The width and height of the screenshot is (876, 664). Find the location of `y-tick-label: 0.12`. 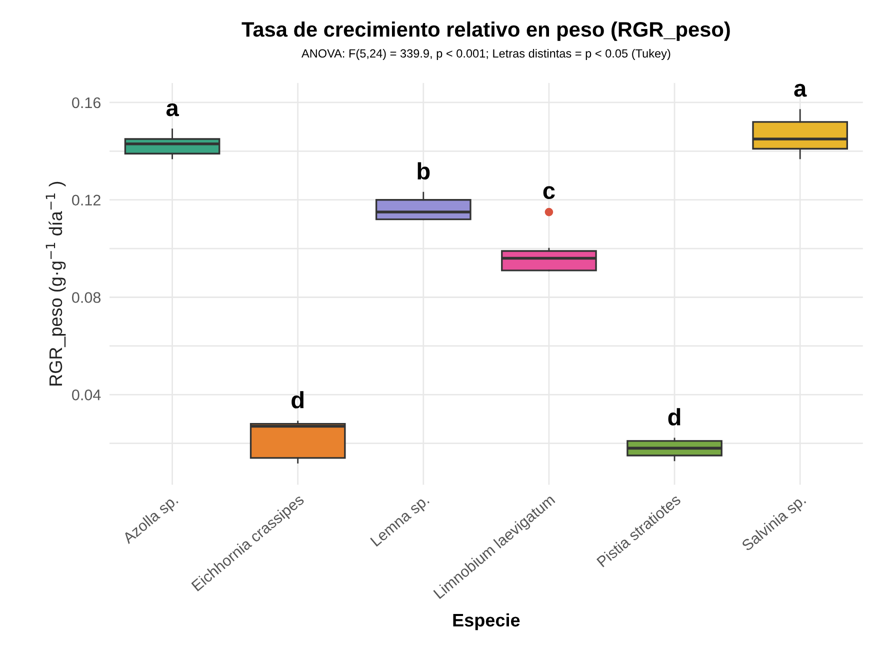

y-tick-label: 0.12 is located at coordinates (86, 200).